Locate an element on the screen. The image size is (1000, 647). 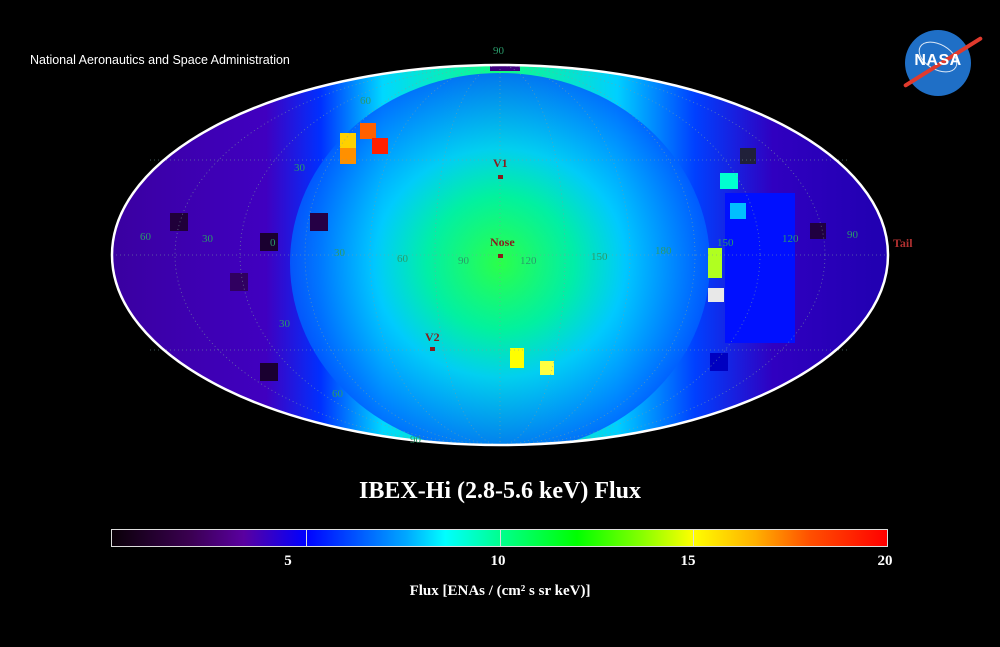
nose-label: Nose is located at coordinates (502, 242).